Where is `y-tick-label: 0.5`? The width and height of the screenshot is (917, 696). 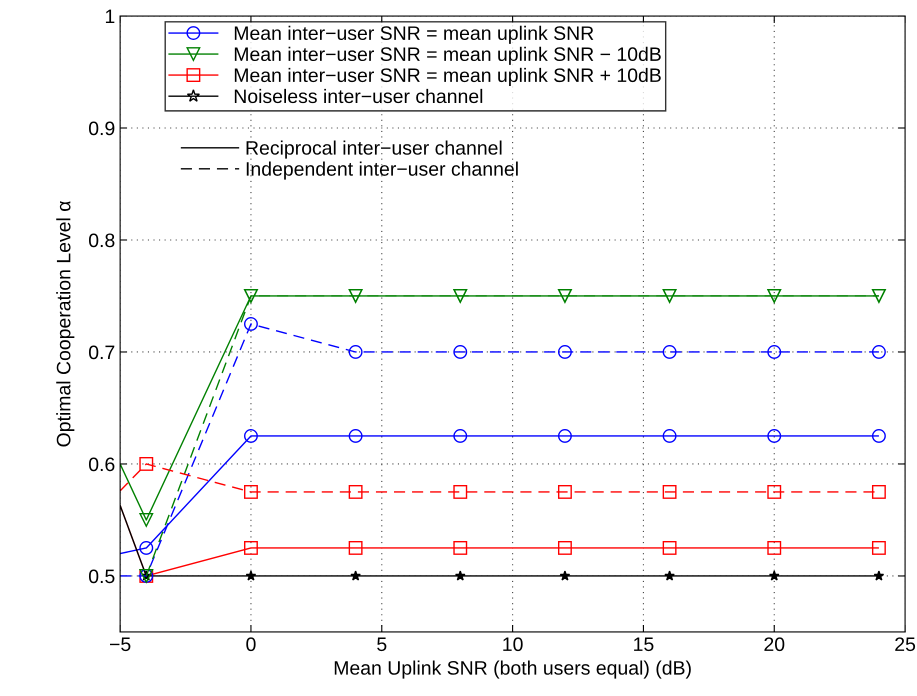 y-tick-label: 0.5 is located at coordinates (101, 576).